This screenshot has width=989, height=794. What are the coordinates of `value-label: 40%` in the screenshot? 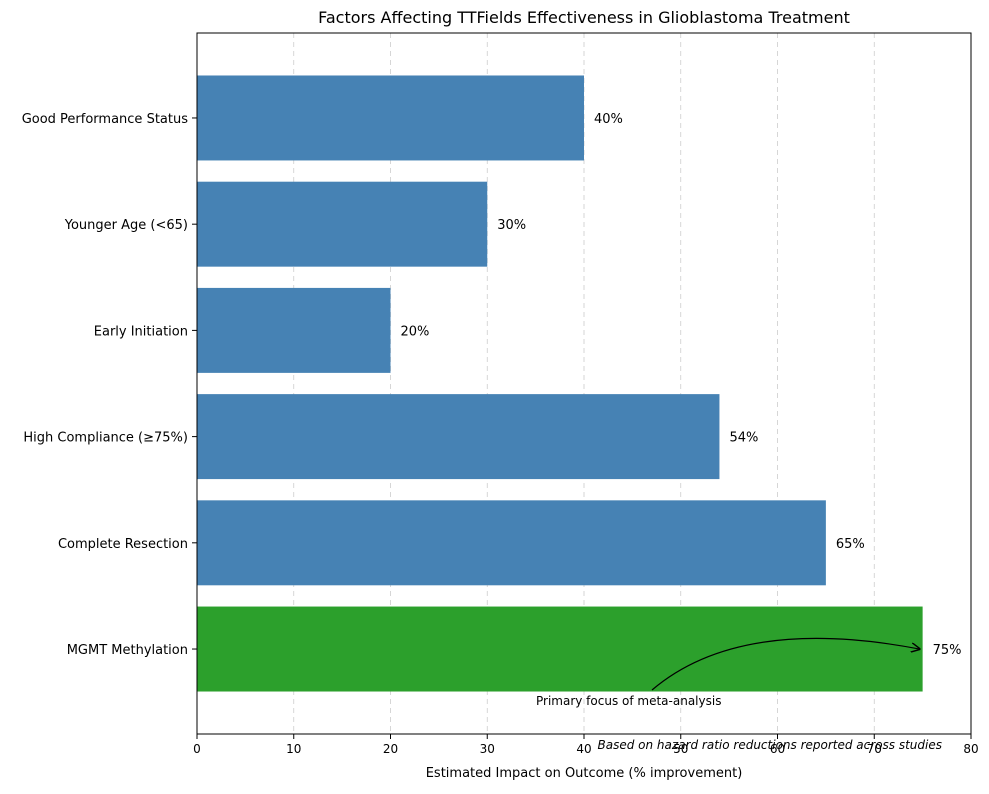 It's located at (608, 119).